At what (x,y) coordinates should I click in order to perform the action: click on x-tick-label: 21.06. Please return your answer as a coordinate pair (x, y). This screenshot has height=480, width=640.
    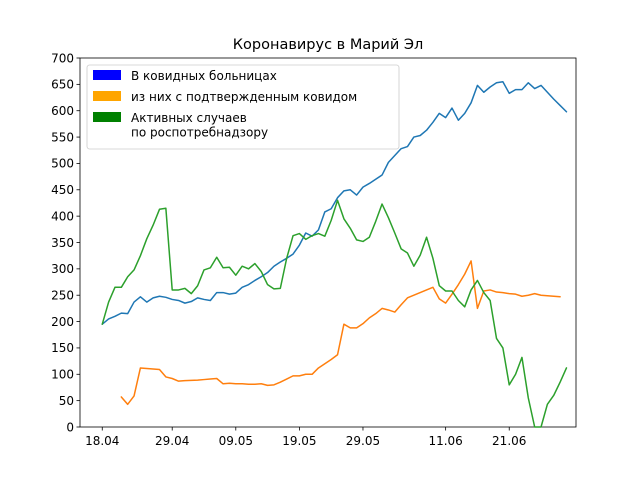
    Looking at the image, I should click on (509, 441).